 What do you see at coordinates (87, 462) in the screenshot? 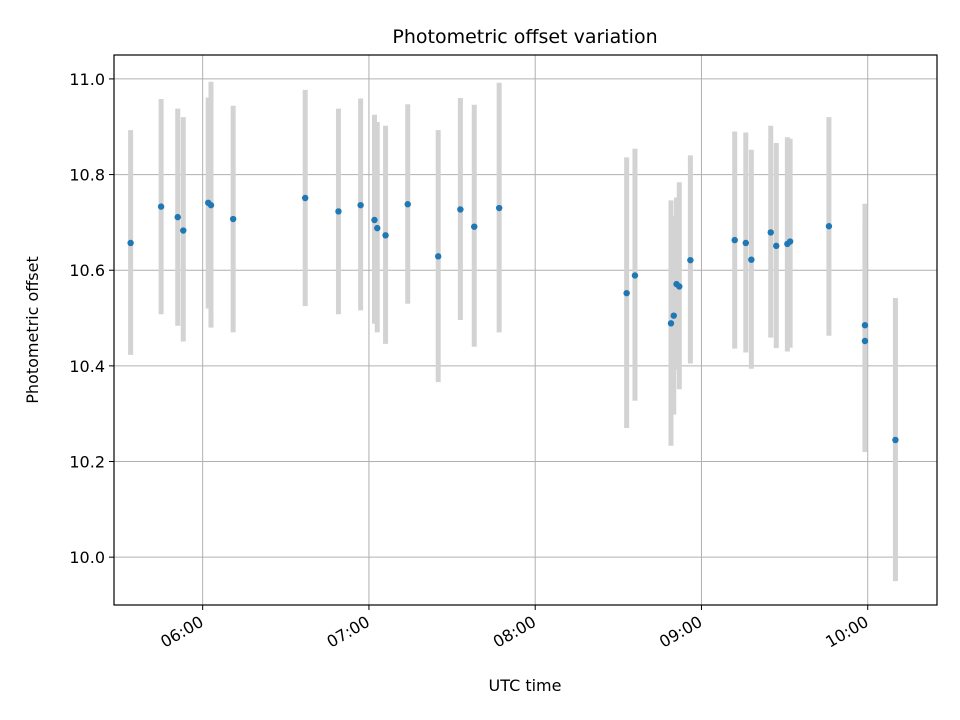
I see `y-tick-label: 10.2` at bounding box center [87, 462].